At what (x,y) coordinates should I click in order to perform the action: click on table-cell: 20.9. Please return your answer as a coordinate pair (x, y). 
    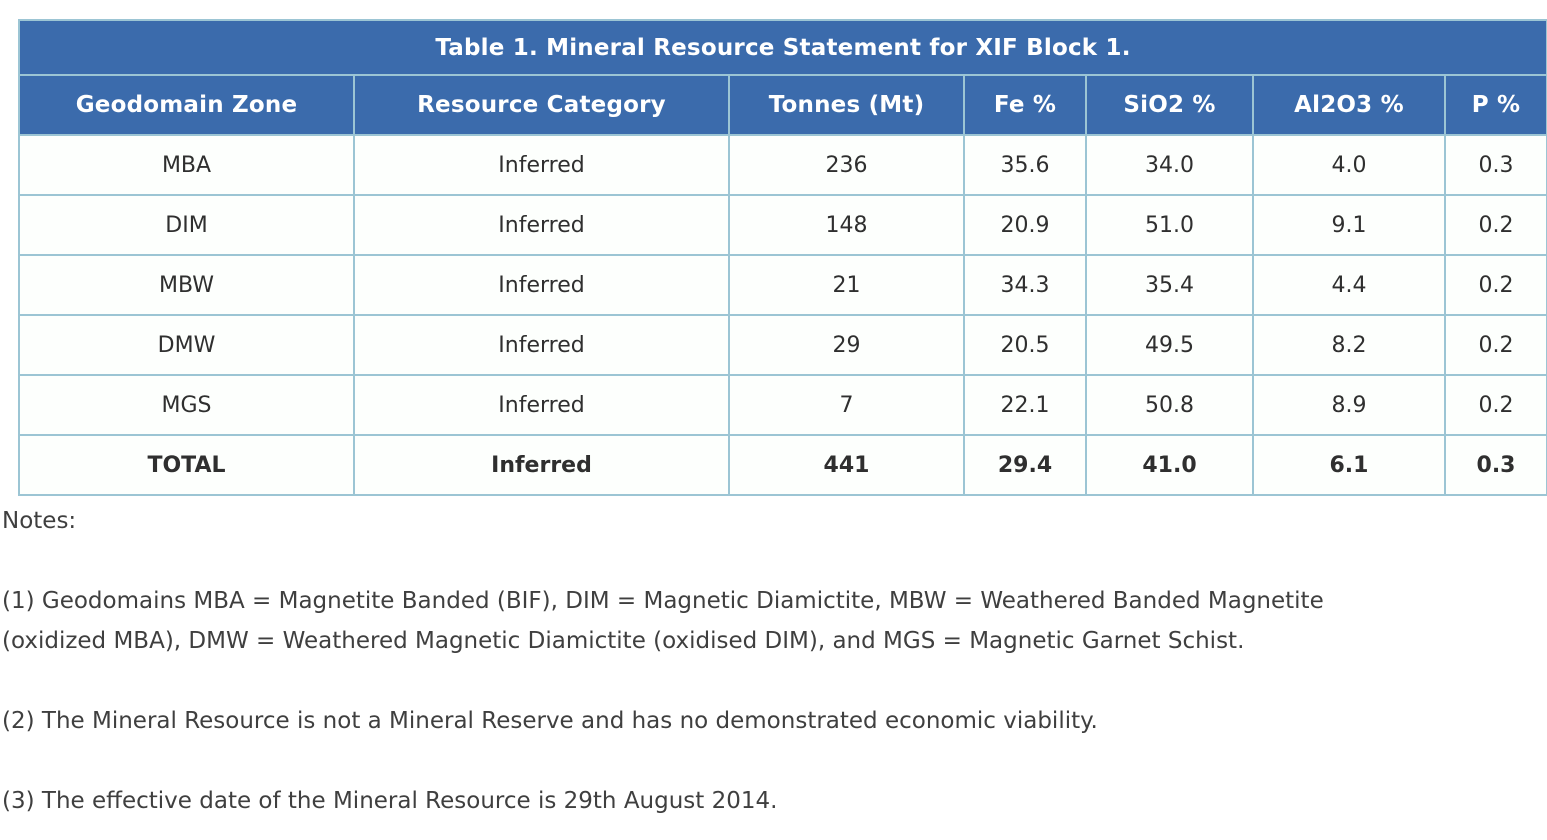
    Looking at the image, I should click on (1025, 225).